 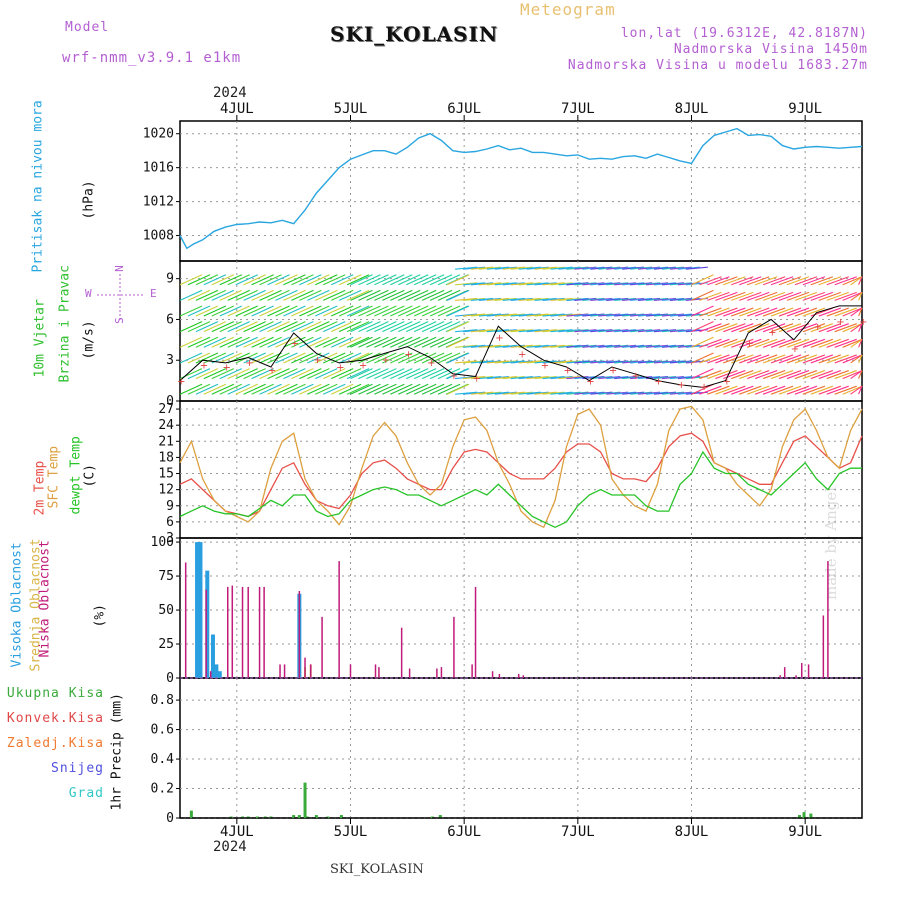 What do you see at coordinates (351, 109) in the screenshot?
I see `x-tick-label-top: 5JUL` at bounding box center [351, 109].